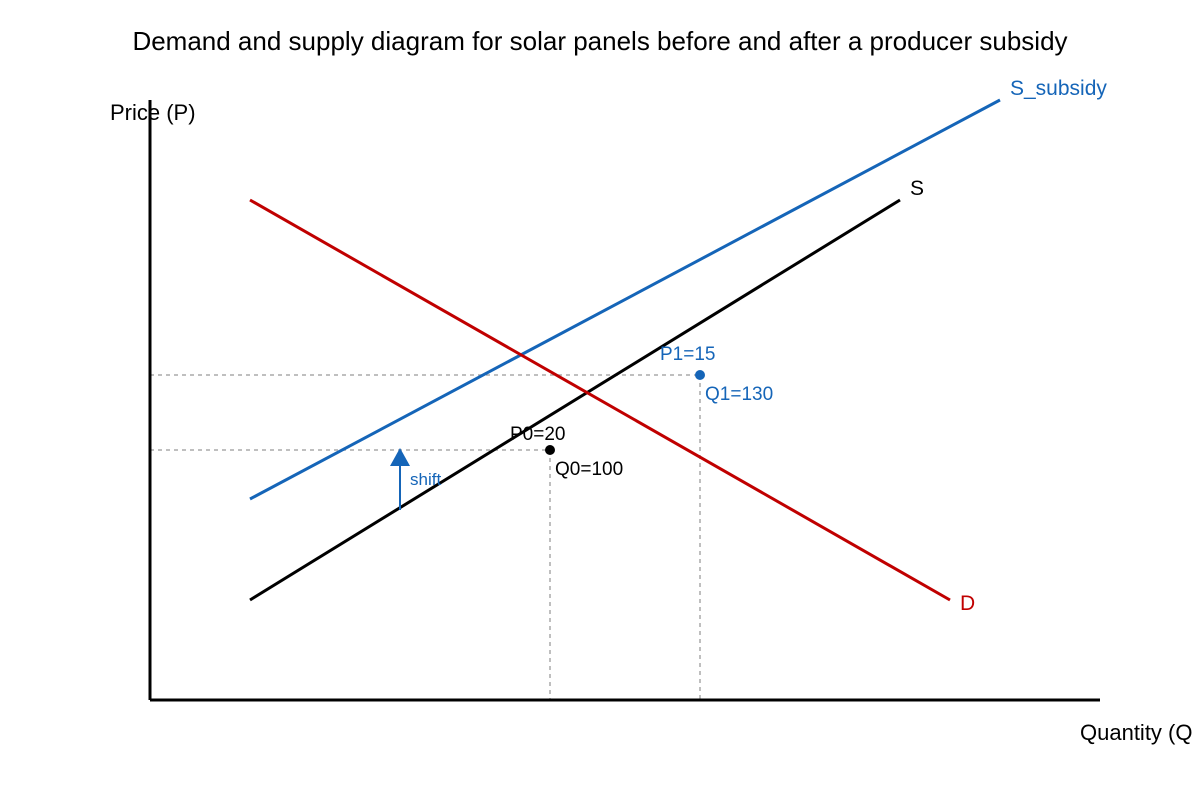 The height and width of the screenshot is (800, 1200). What do you see at coordinates (537, 434) in the screenshot?
I see `price-label: P0=20` at bounding box center [537, 434].